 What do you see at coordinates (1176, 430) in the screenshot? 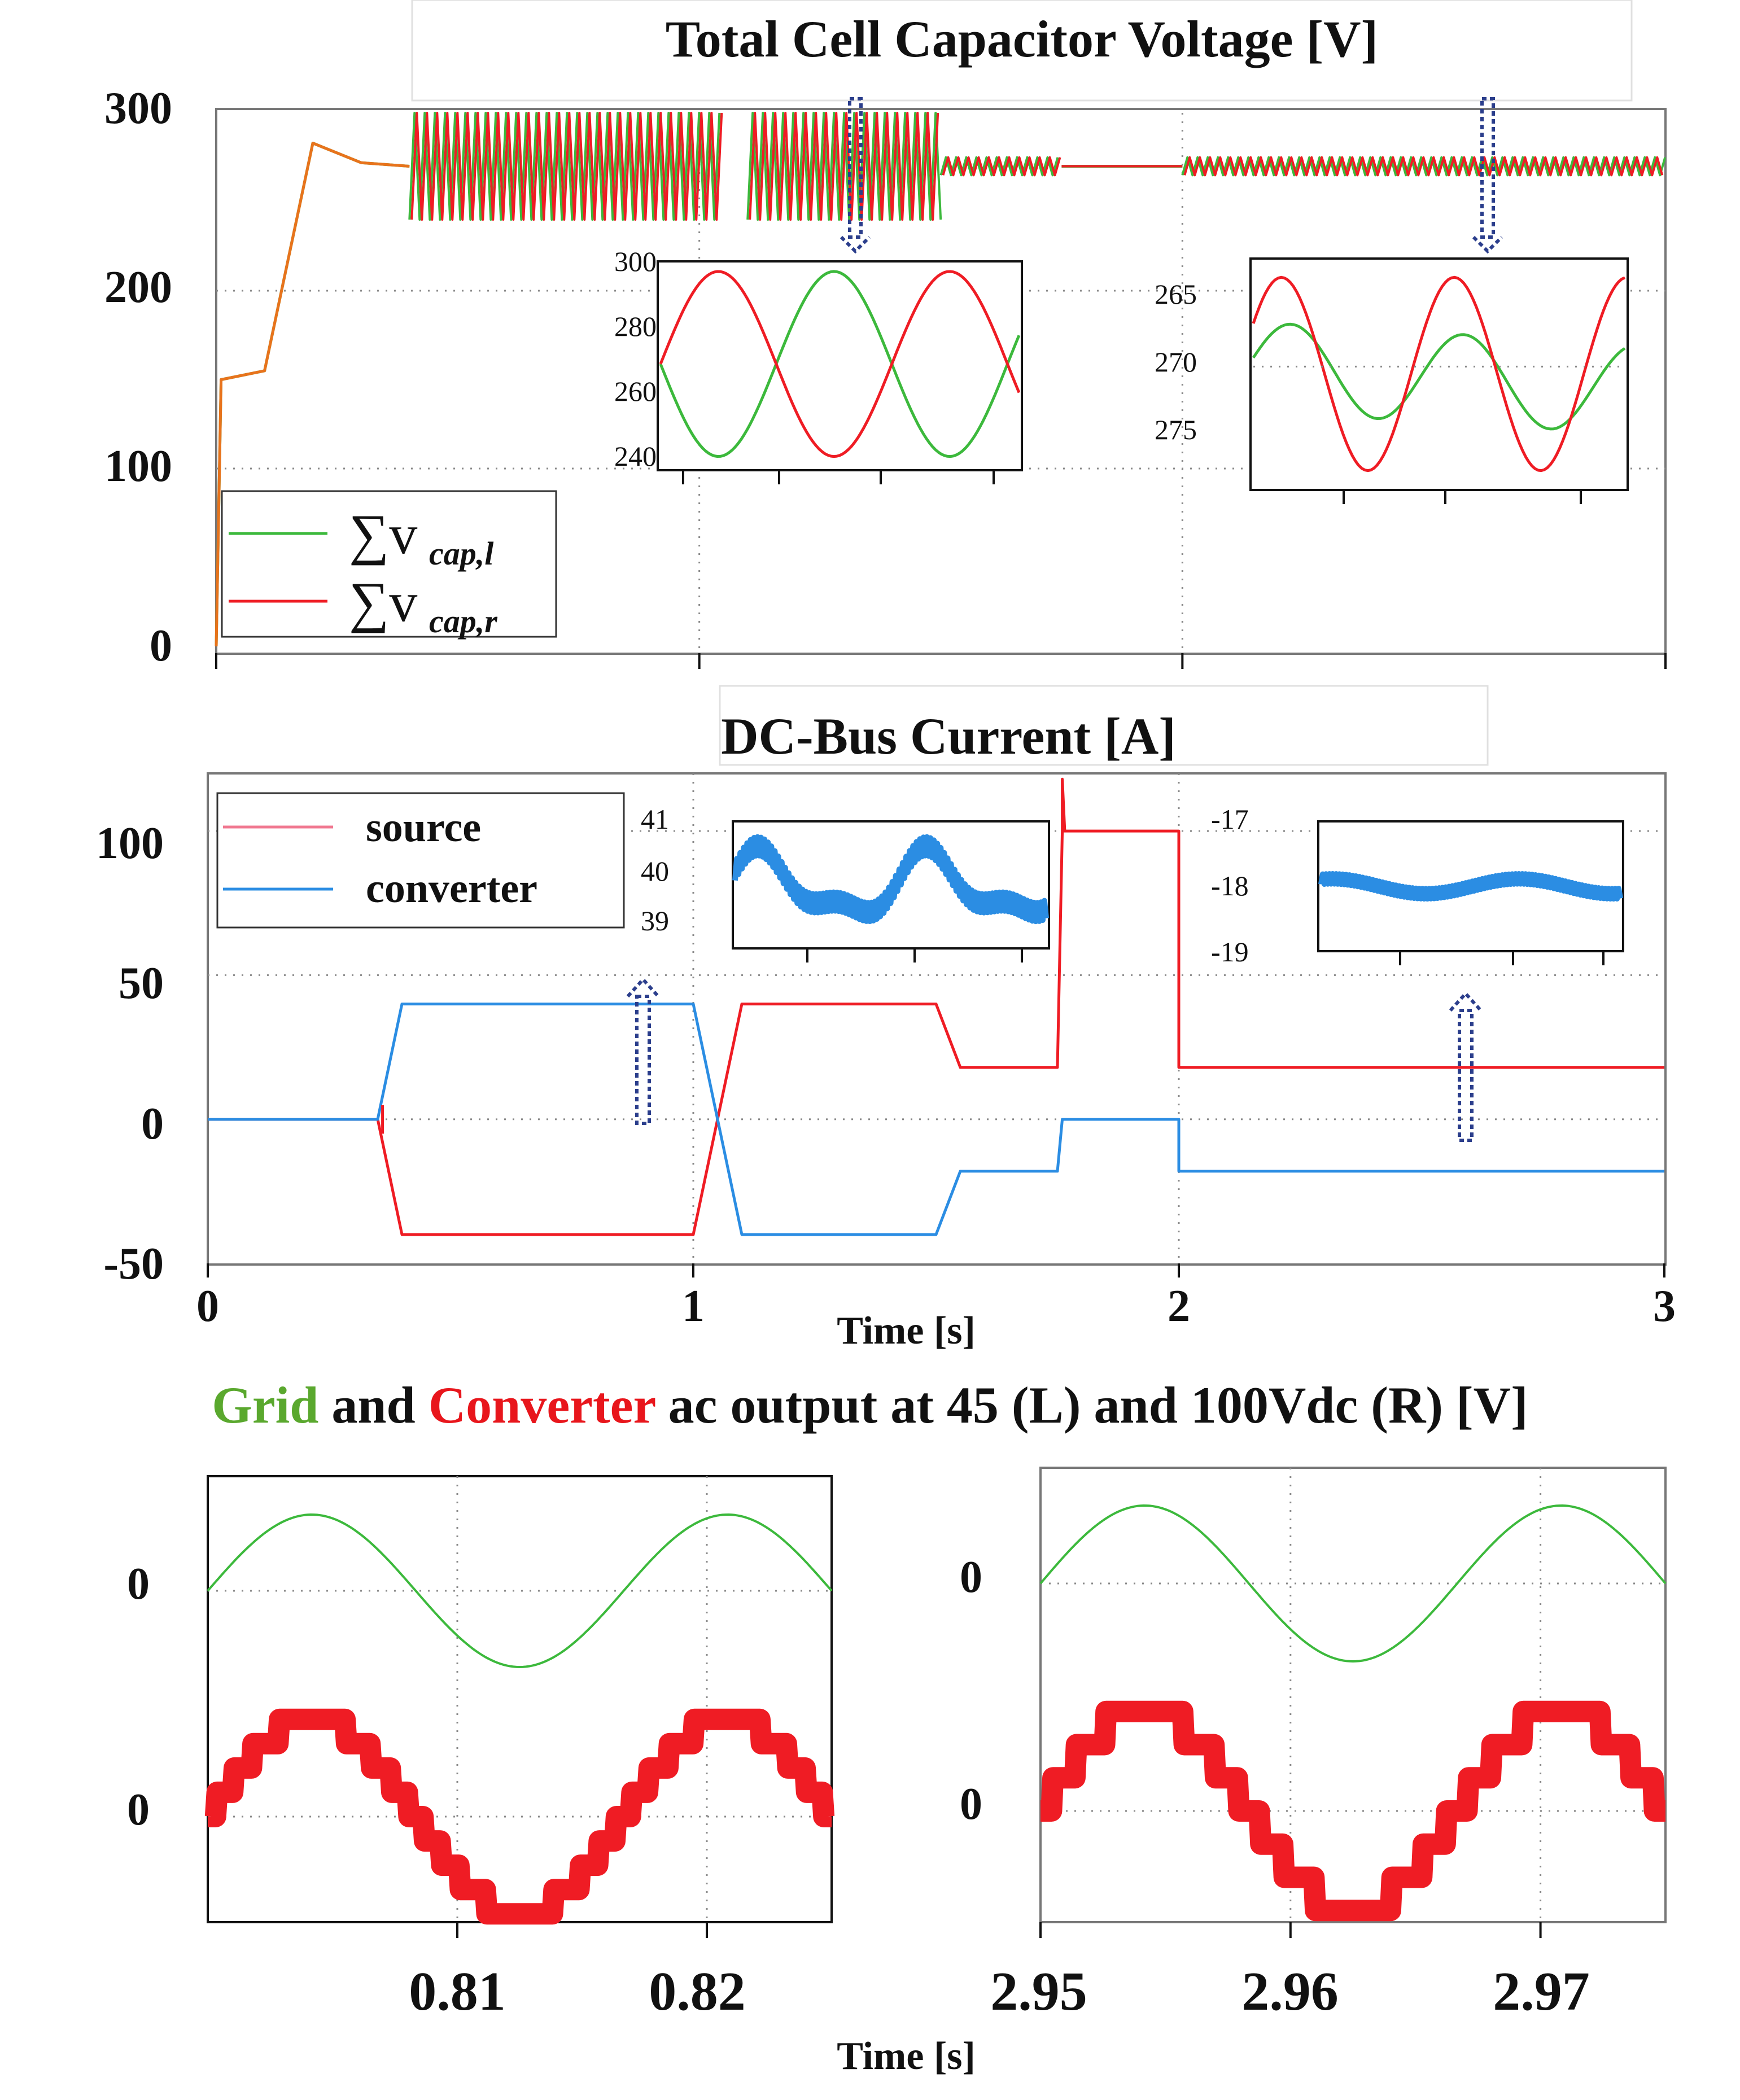
I see `chart1-inset-right-ytick: 275` at bounding box center [1176, 430].